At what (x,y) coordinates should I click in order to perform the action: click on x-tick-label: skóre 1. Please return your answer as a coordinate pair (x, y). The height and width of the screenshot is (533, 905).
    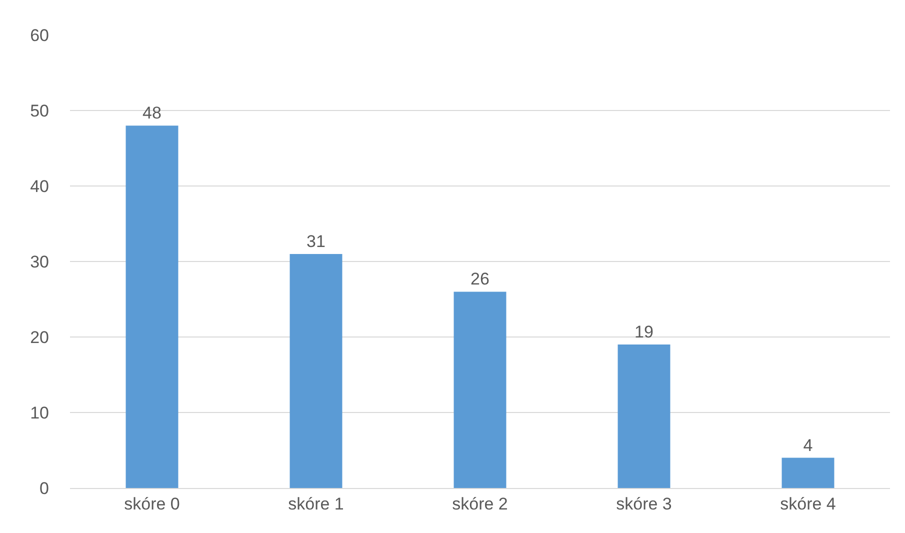
    Looking at the image, I should click on (316, 504).